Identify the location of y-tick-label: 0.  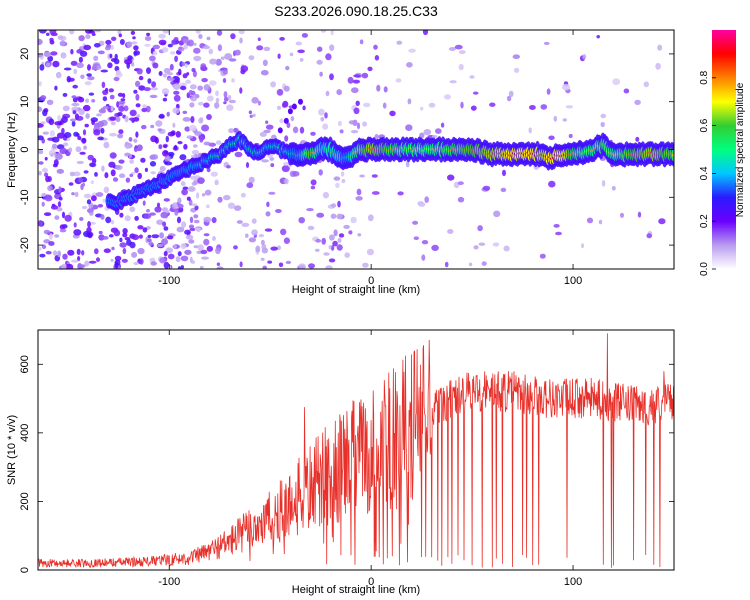
(25, 149).